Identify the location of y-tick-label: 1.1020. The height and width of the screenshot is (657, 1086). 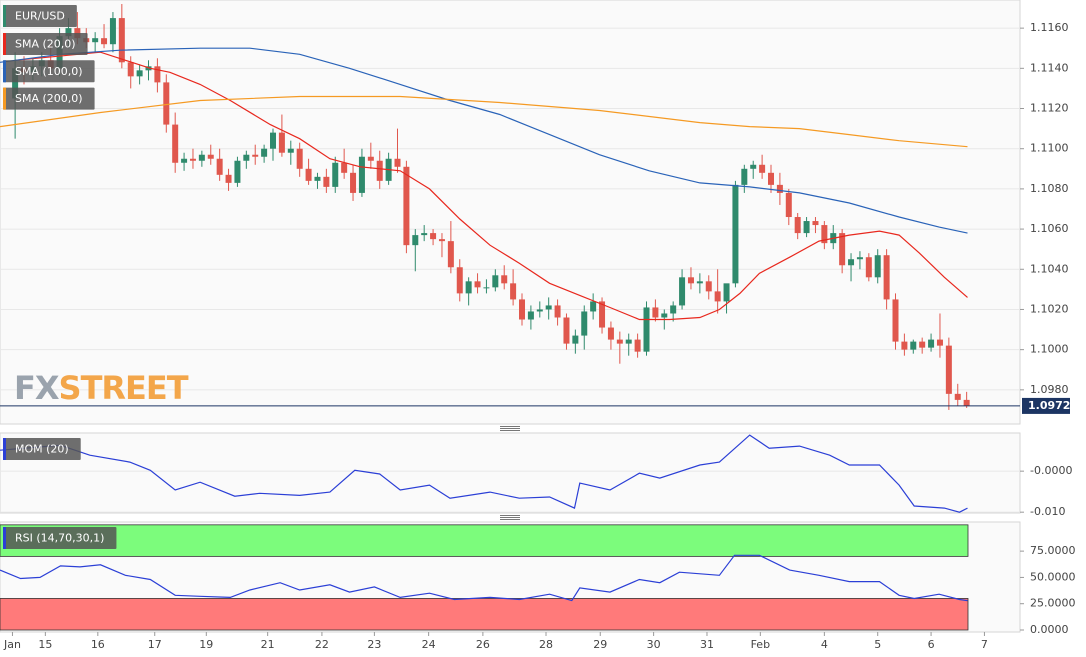
(1049, 308).